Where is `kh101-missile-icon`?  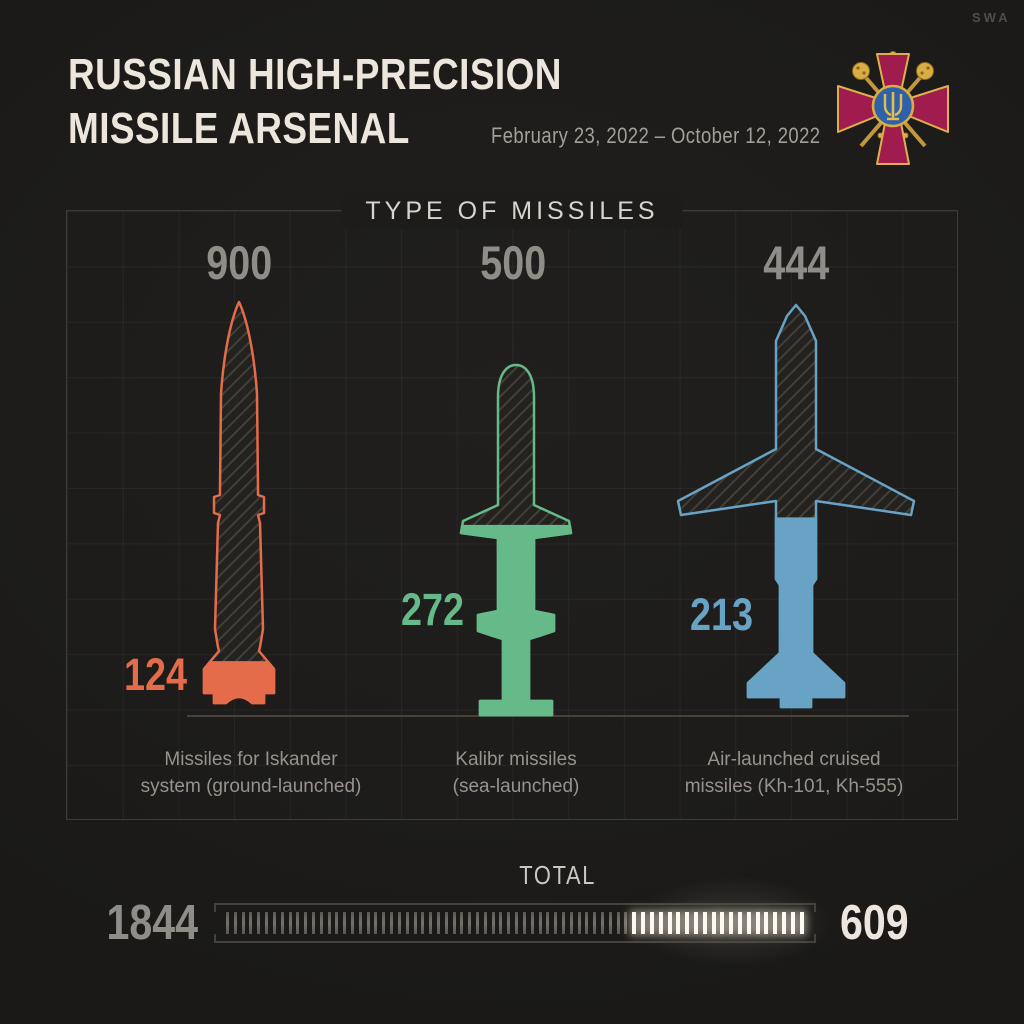 kh101-missile-icon is located at coordinates (796, 506).